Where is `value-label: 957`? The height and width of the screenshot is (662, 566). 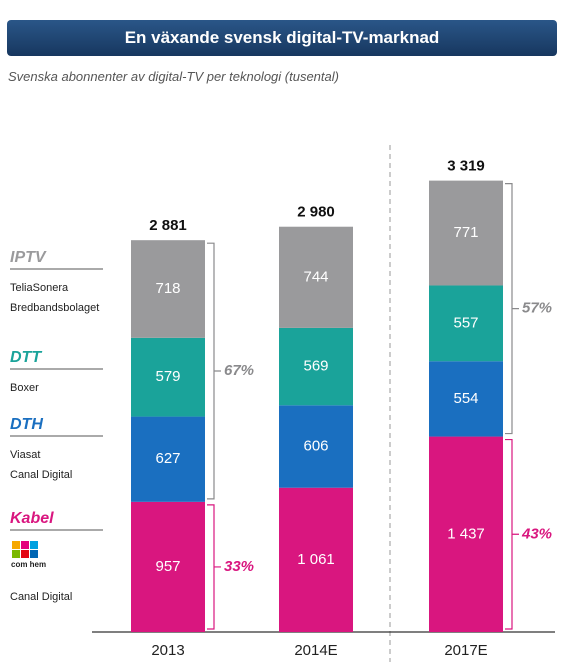
value-label: 957 is located at coordinates (167, 566).